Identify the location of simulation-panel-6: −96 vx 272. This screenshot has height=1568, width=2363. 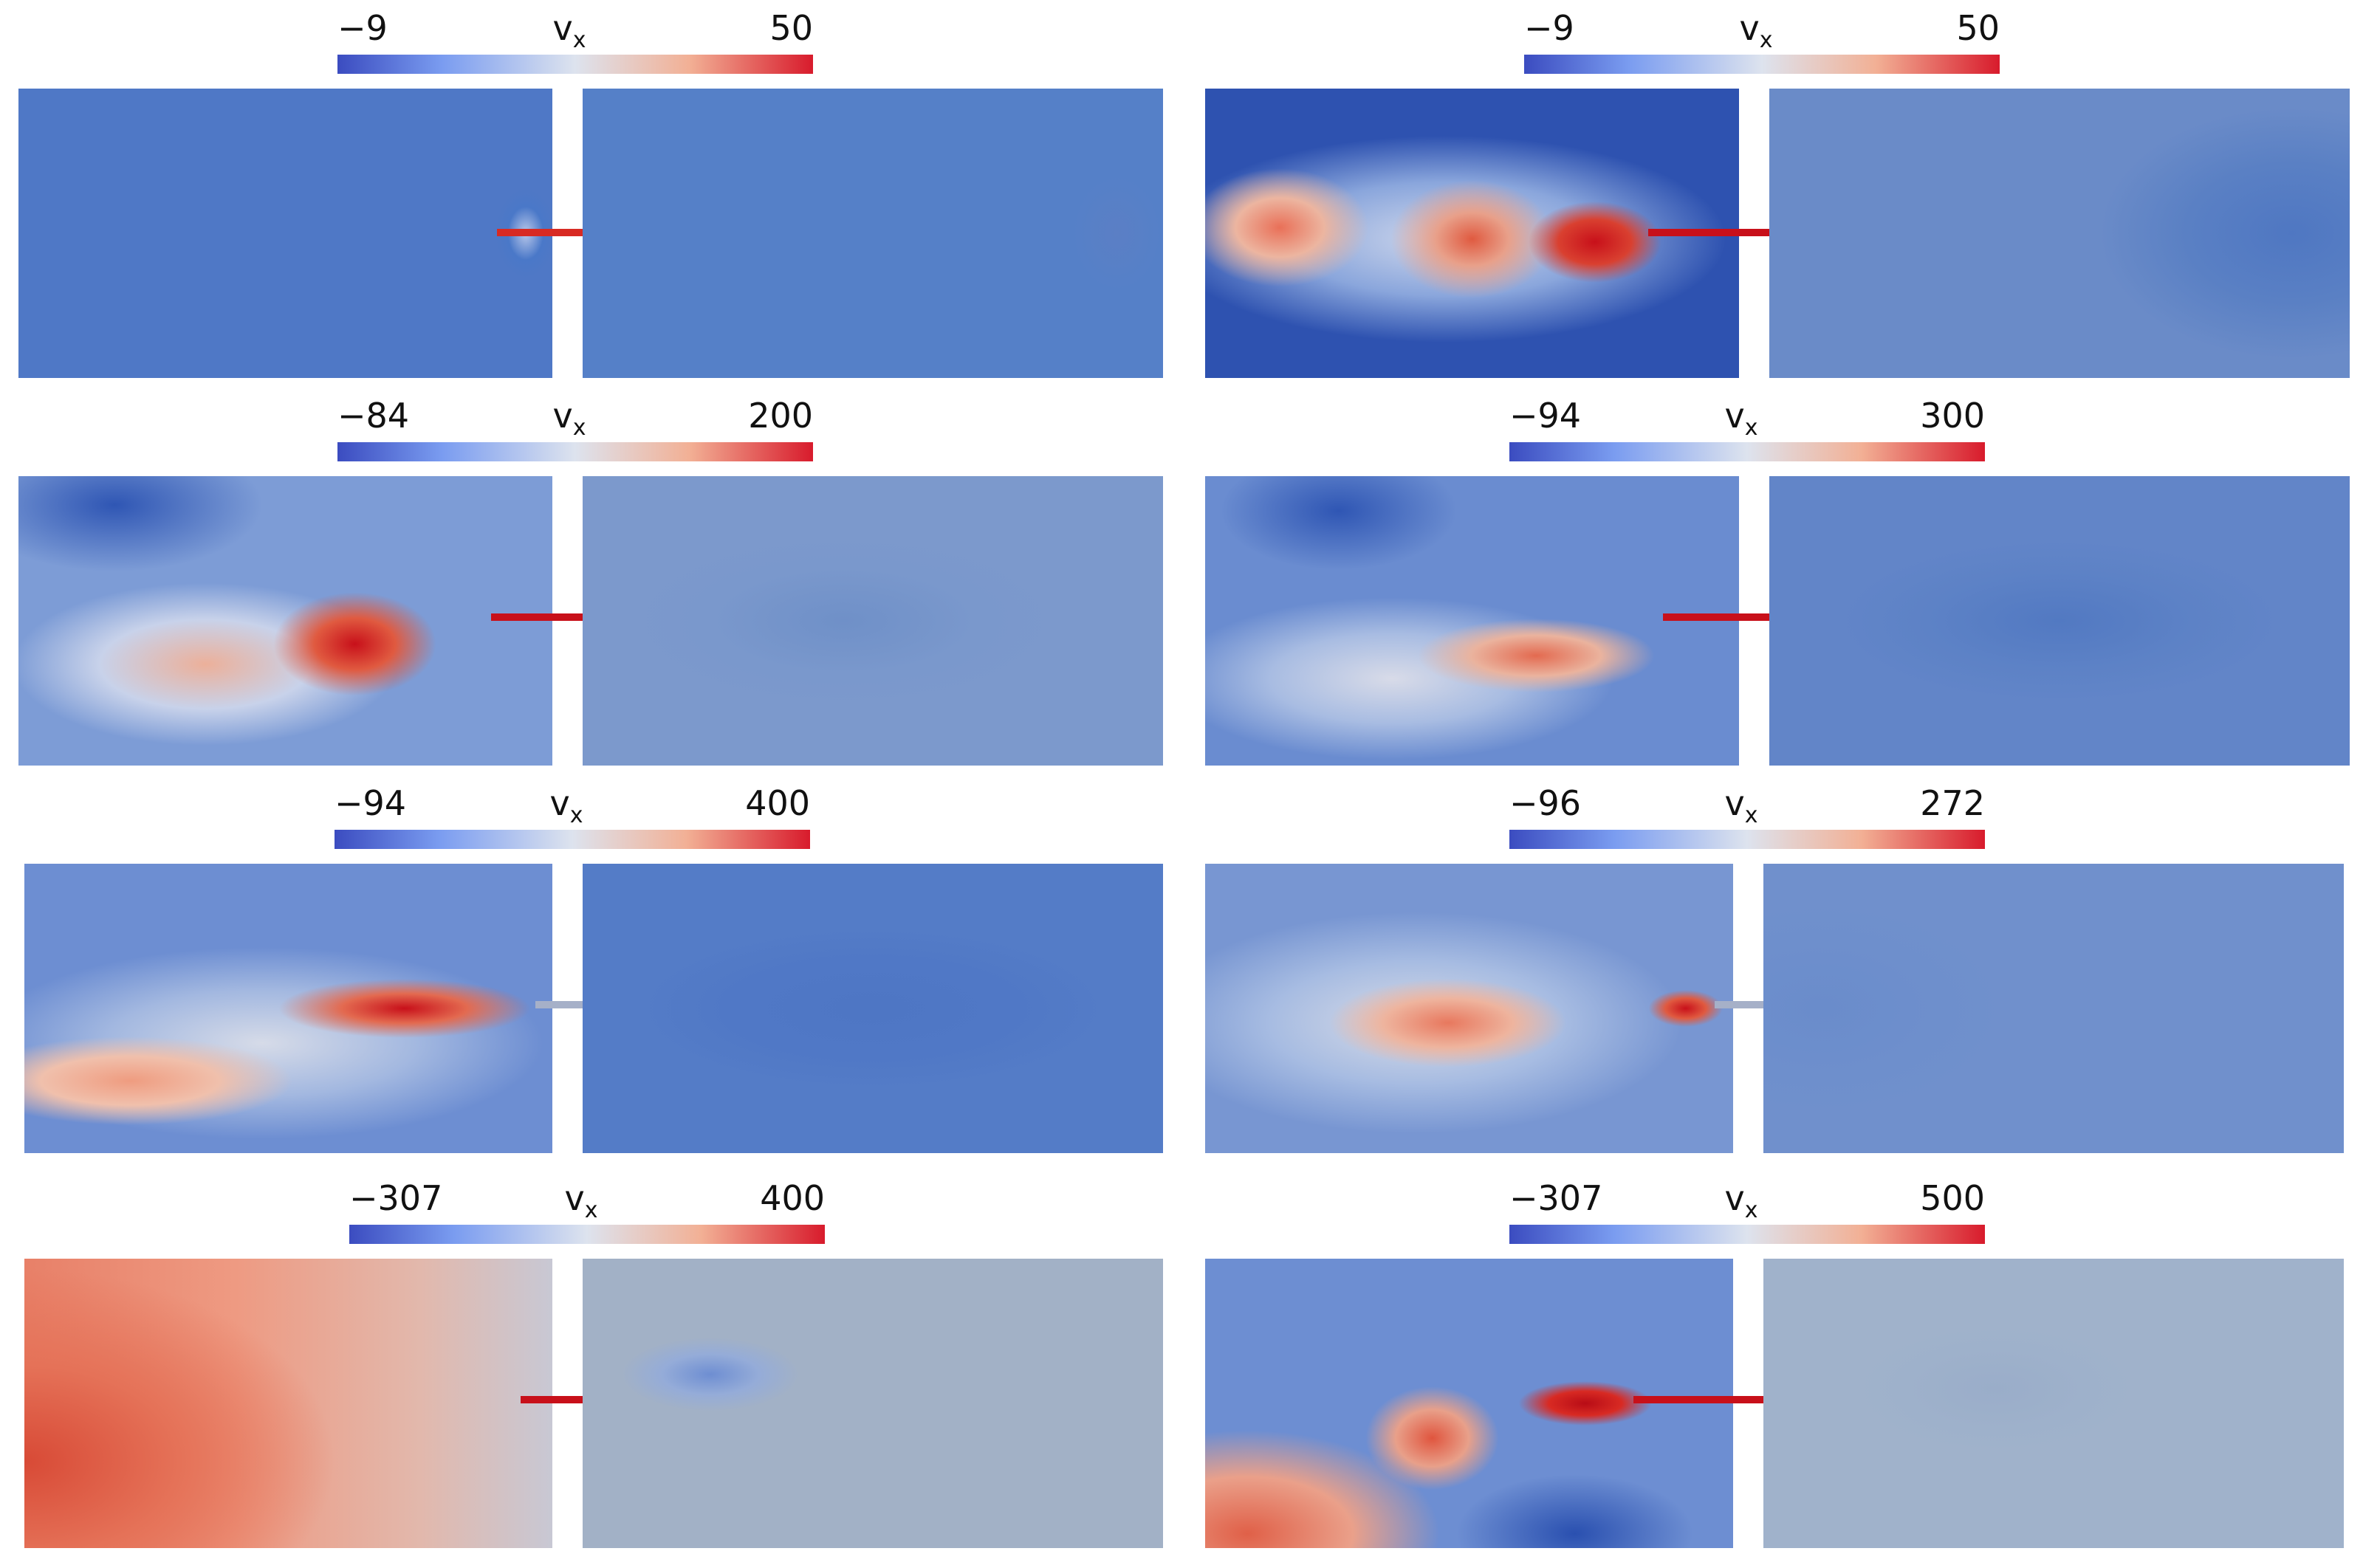
(1784, 968).